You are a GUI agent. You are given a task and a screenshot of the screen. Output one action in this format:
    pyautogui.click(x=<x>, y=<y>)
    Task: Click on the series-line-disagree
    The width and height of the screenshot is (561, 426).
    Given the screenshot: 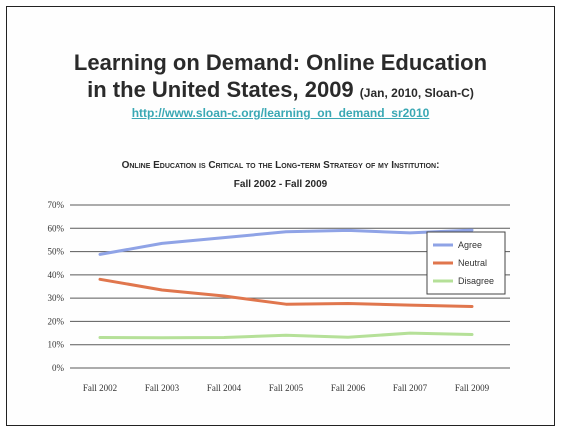 What is the action you would take?
    pyautogui.click(x=286, y=335)
    